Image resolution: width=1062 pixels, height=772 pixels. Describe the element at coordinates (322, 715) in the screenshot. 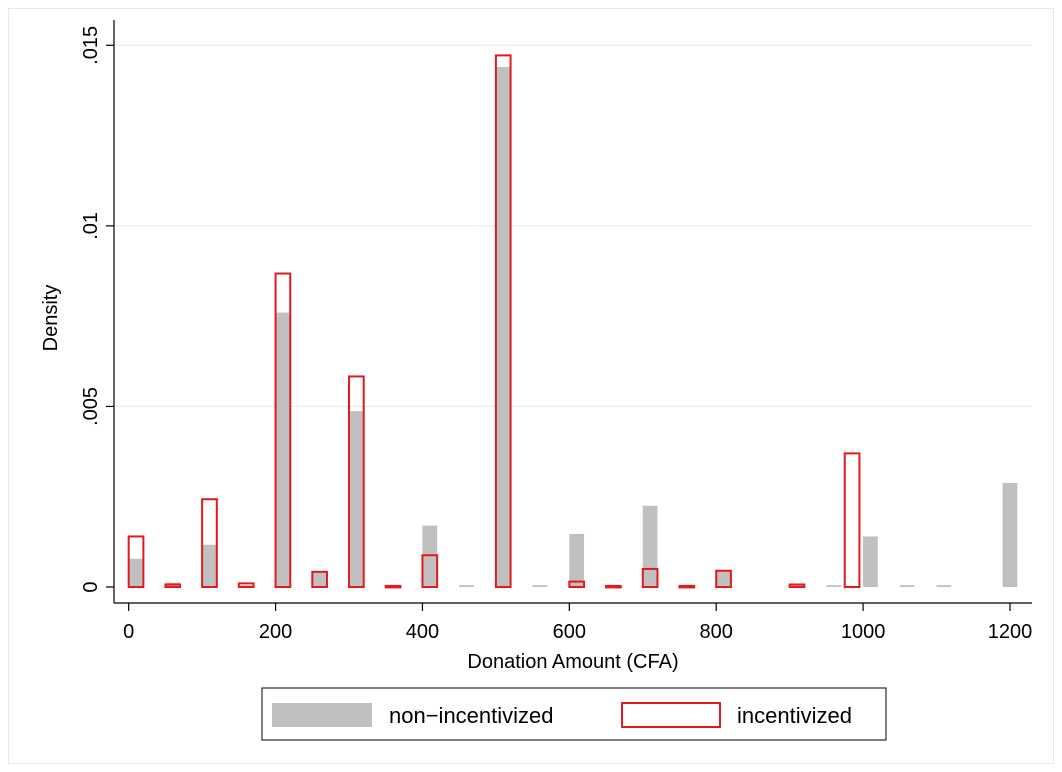

I see `legend-swatch-non-incentivized` at that location.